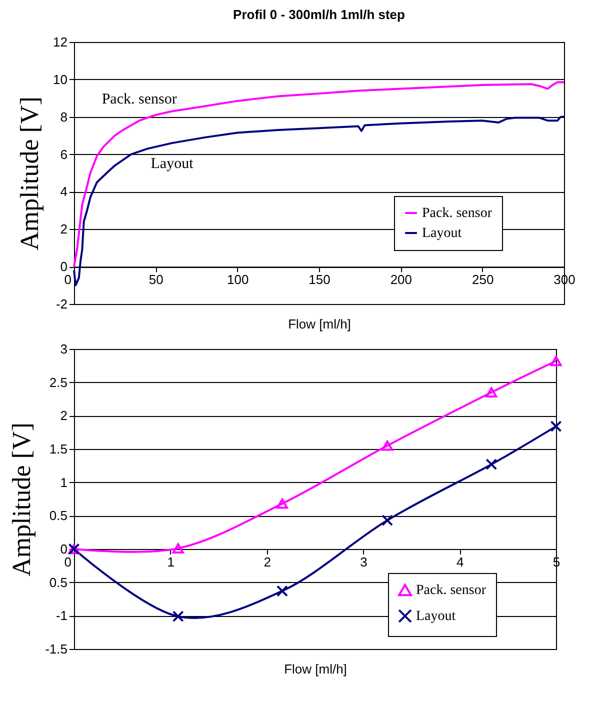  Describe the element at coordinates (64, 349) in the screenshot. I see `y-tick-label: 3` at that location.